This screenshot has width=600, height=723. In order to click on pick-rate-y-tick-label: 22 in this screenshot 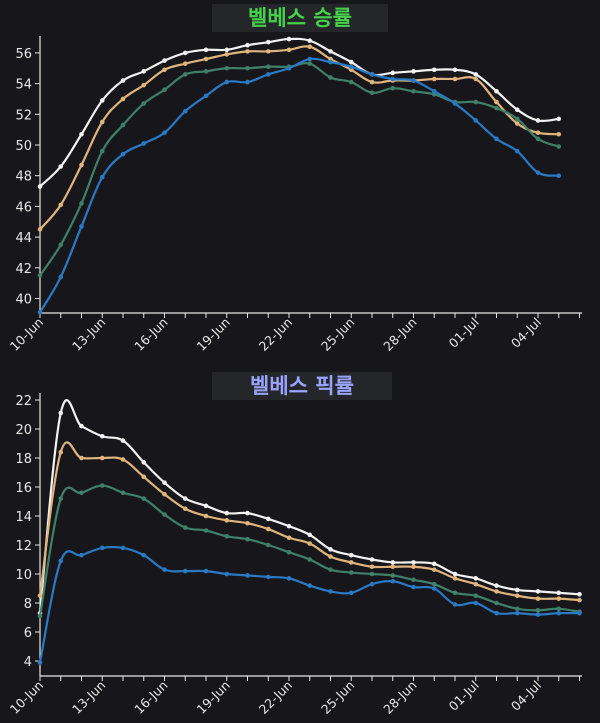, I will do `click(23, 401)`.